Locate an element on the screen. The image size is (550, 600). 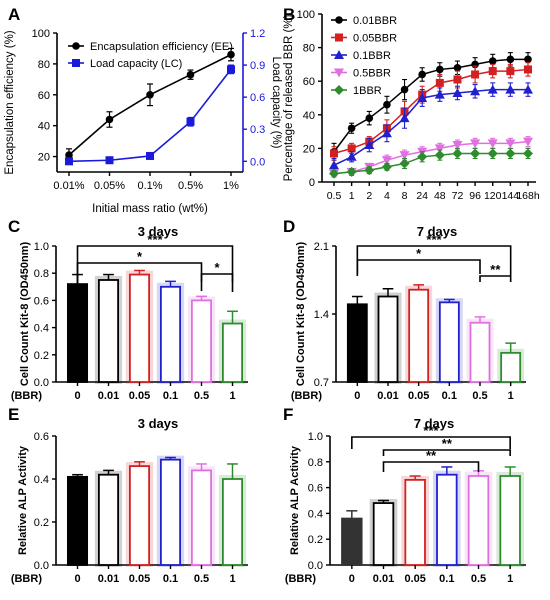
x-tick-label: 4 is located at coordinates (387, 196).